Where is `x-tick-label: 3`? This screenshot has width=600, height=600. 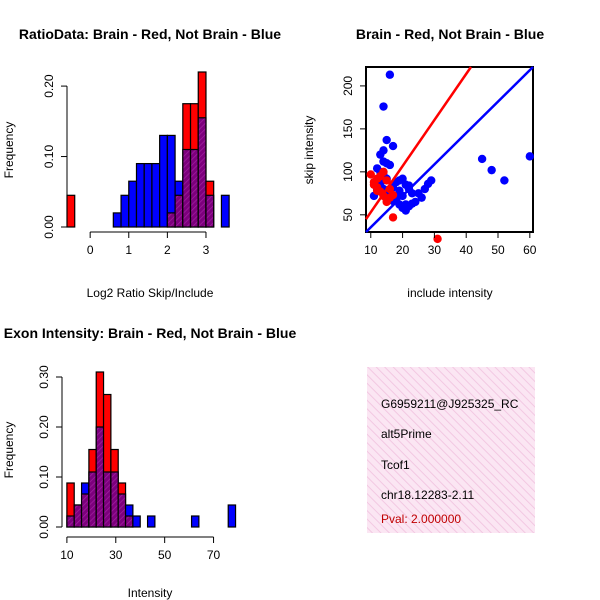 x-tick-label: 3 is located at coordinates (206, 250).